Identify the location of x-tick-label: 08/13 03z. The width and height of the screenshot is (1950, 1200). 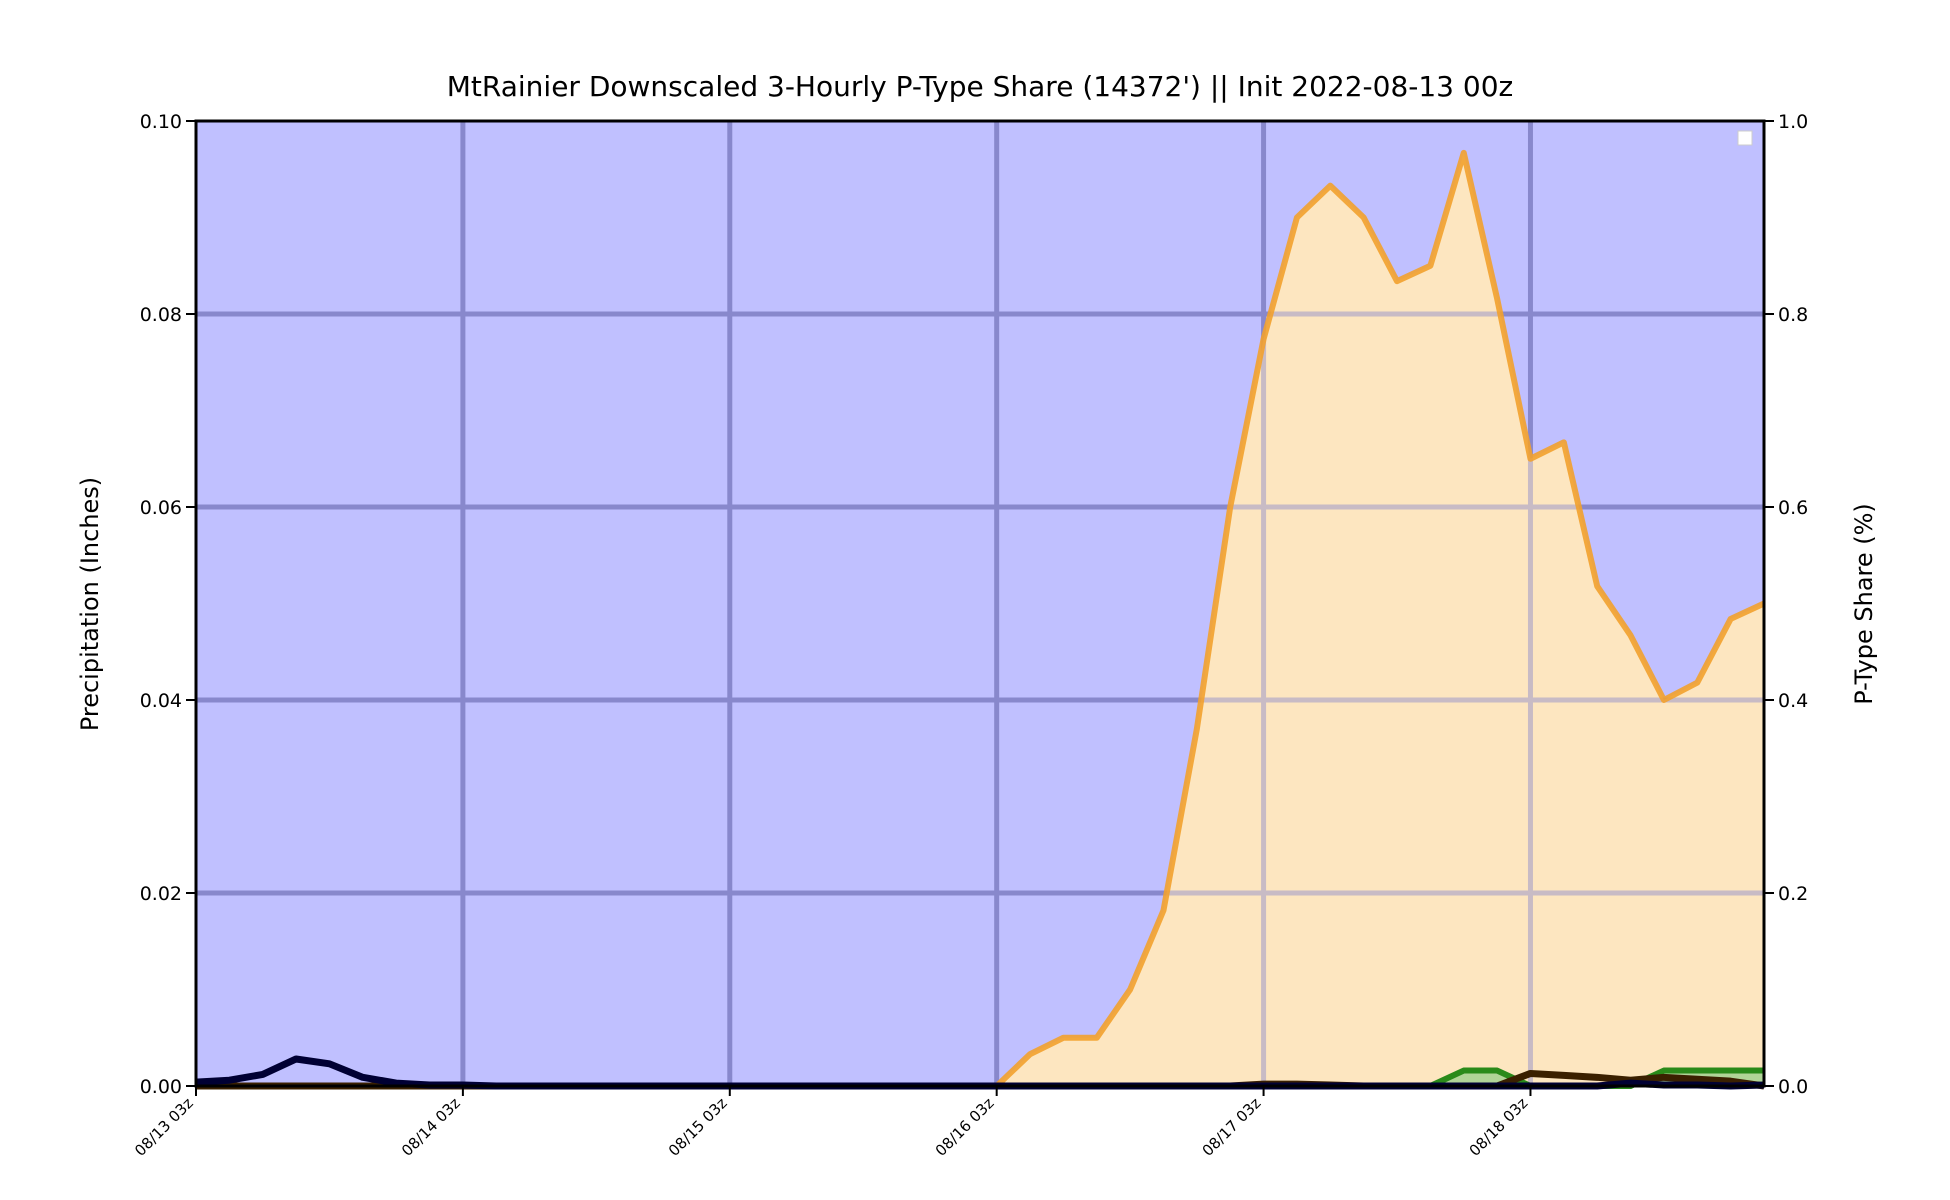
(164, 1127).